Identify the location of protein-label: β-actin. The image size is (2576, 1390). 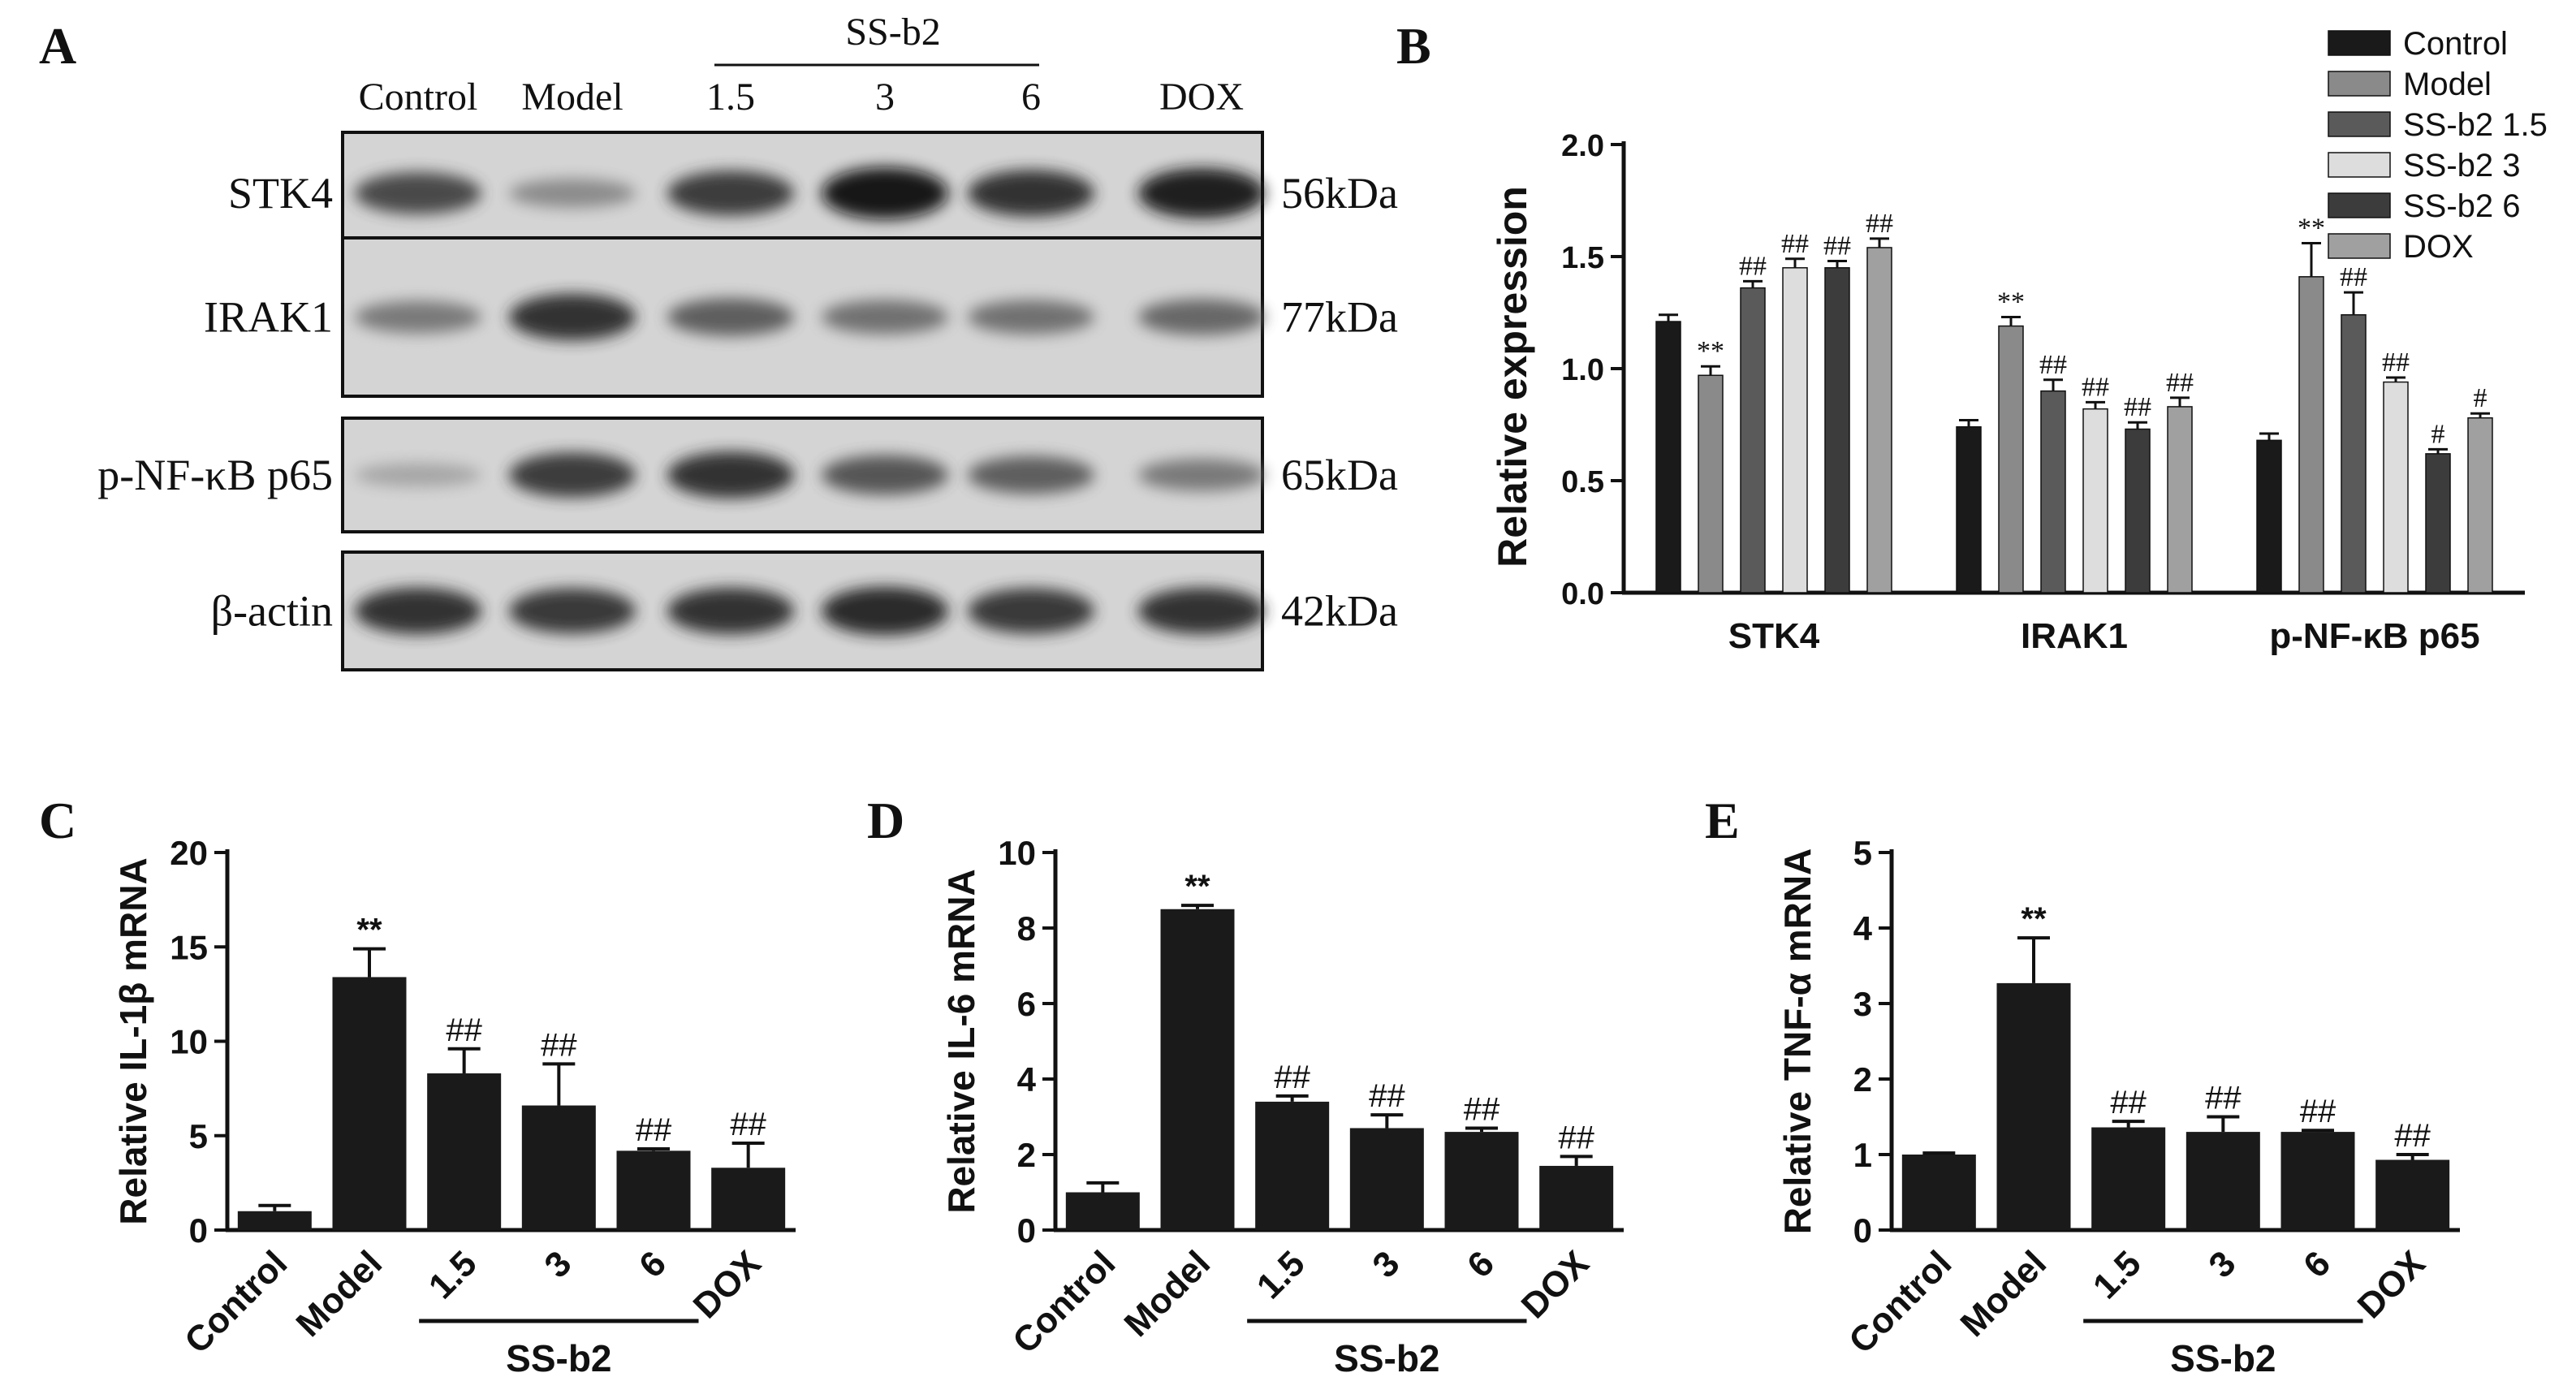
(272, 611).